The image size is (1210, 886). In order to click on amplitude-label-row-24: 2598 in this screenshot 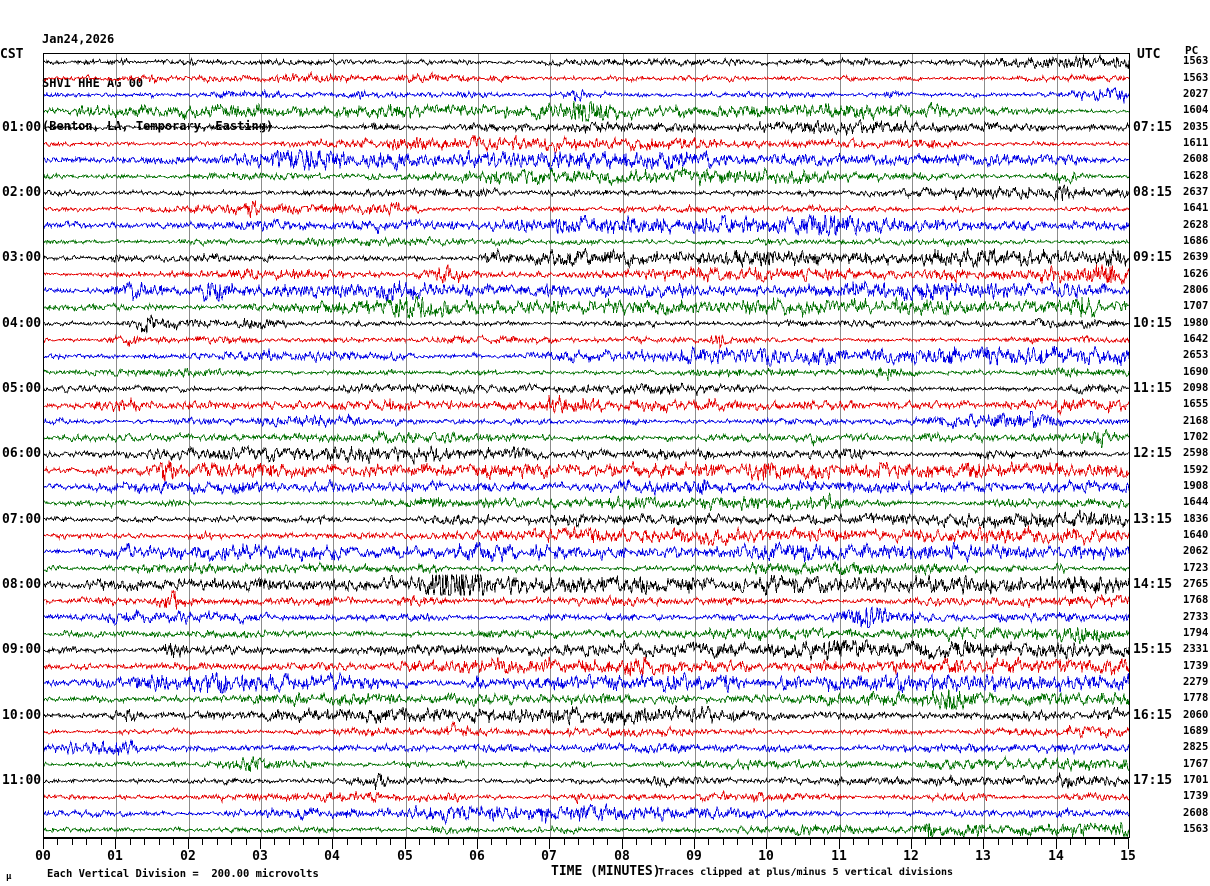, I will do `click(1196, 453)`.